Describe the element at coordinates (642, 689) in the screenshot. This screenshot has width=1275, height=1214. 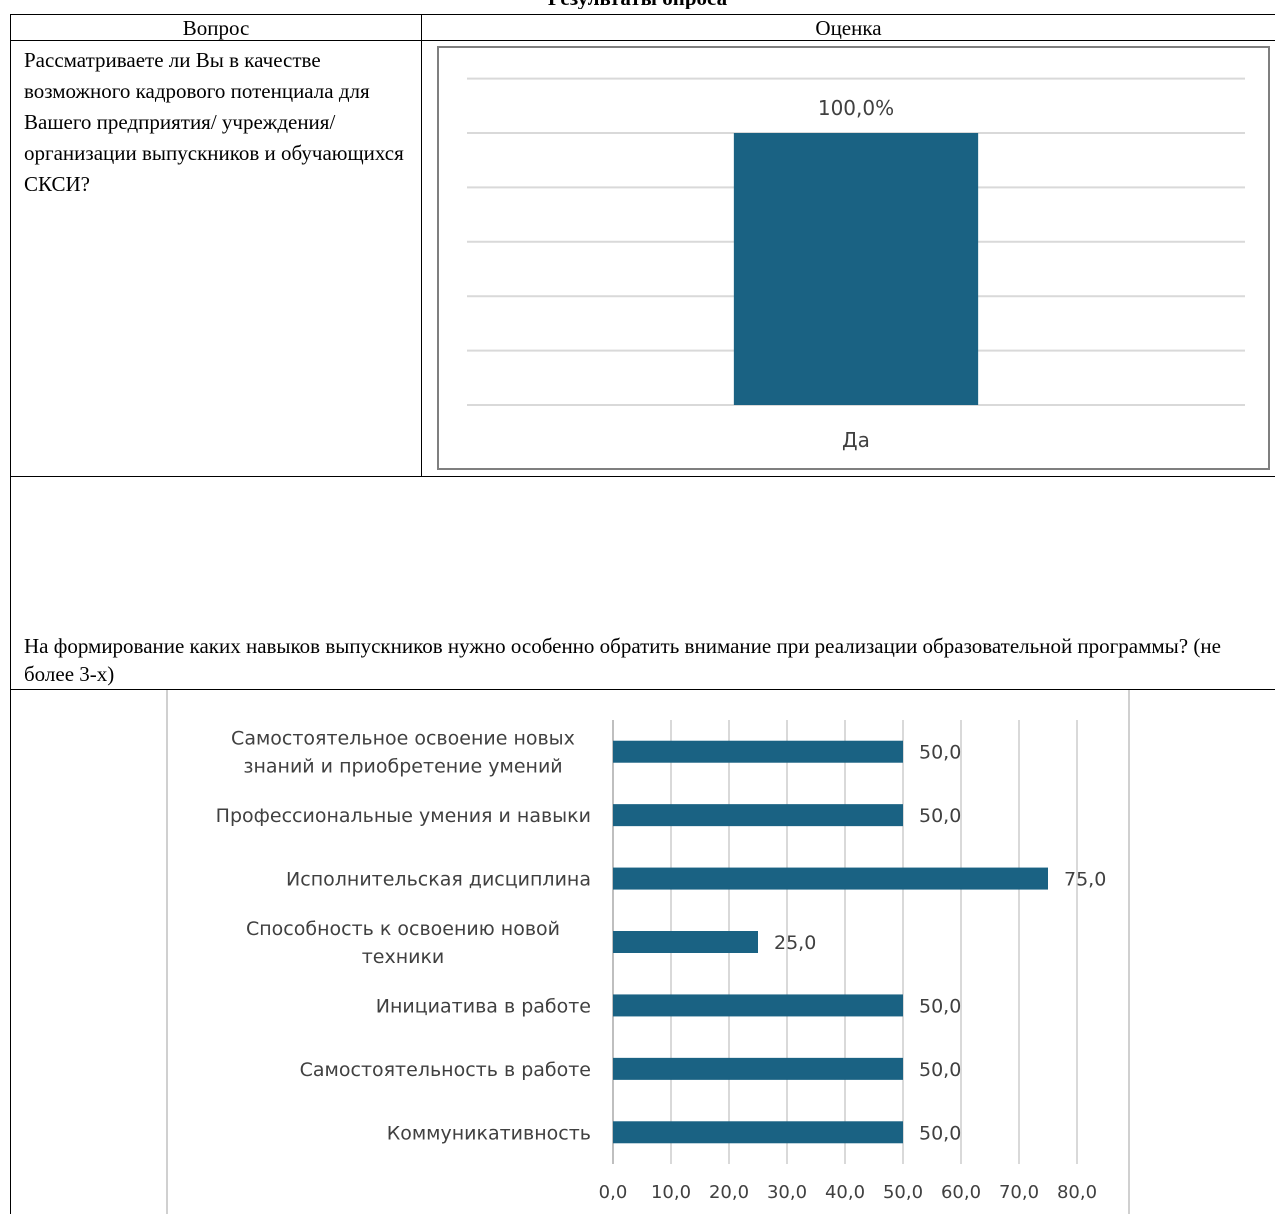
I see `table-row2-divider` at that location.